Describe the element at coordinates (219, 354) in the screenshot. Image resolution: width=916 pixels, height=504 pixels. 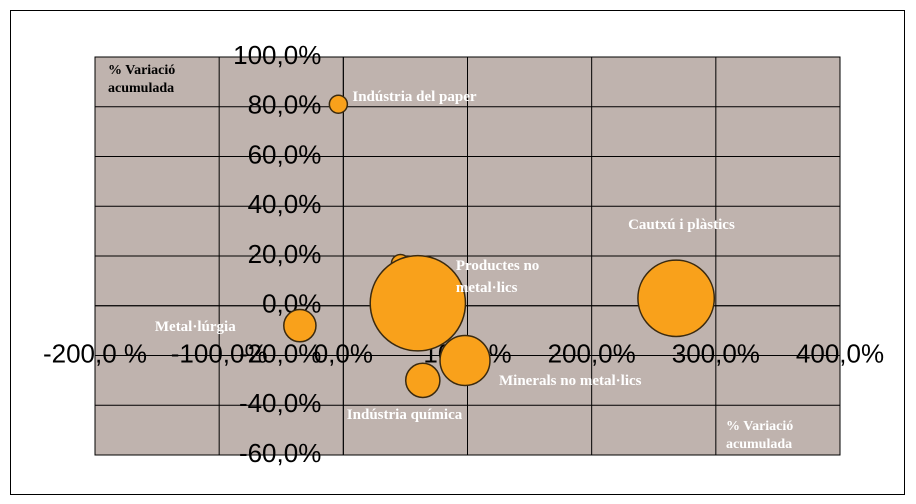
I see `x-tick-label: -100,0%` at that location.